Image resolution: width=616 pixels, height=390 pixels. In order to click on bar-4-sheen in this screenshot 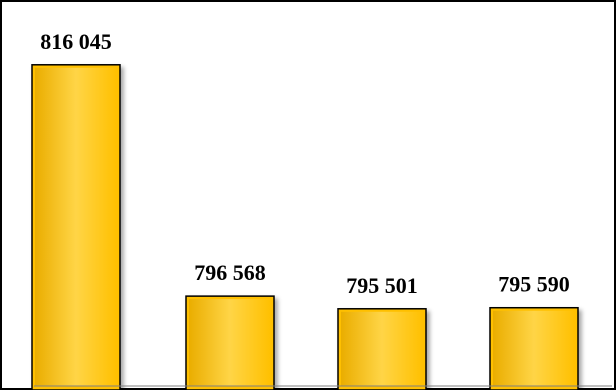, I will do `click(534, 348)`.